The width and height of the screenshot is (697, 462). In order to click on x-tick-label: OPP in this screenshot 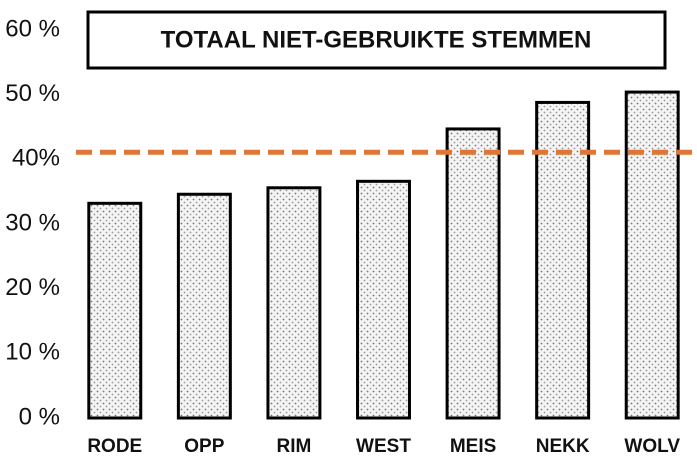, I will do `click(204, 446)`.